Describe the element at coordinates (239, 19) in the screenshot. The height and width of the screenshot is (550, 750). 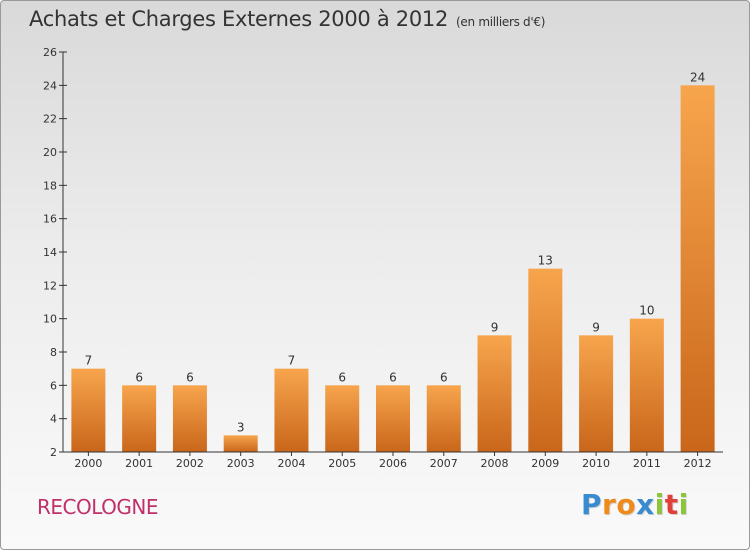
I see `chart-title-text: Achats et Charges Externes 2000 à 2012` at that location.